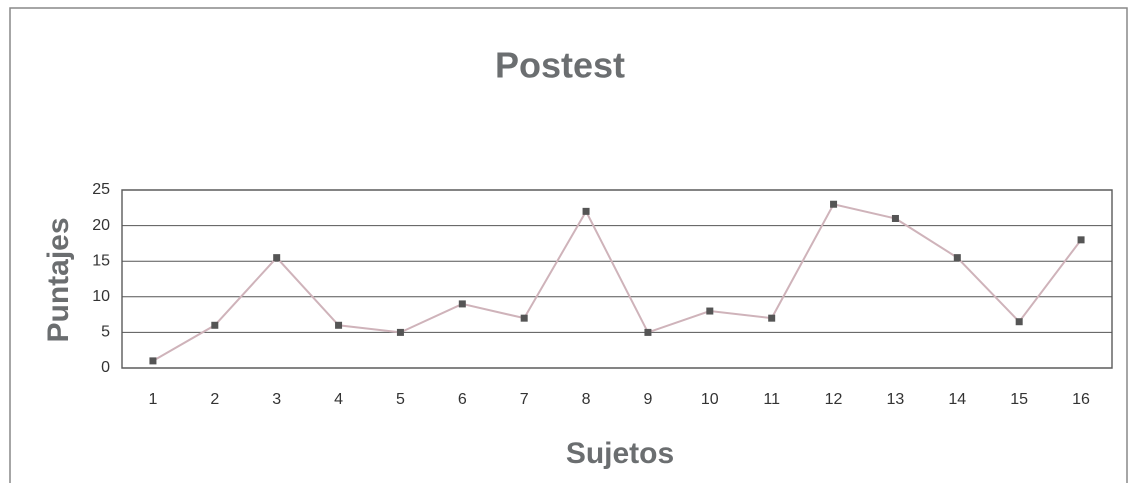 This screenshot has width=1130, height=488. I want to click on x-tick-label: 13, so click(896, 399).